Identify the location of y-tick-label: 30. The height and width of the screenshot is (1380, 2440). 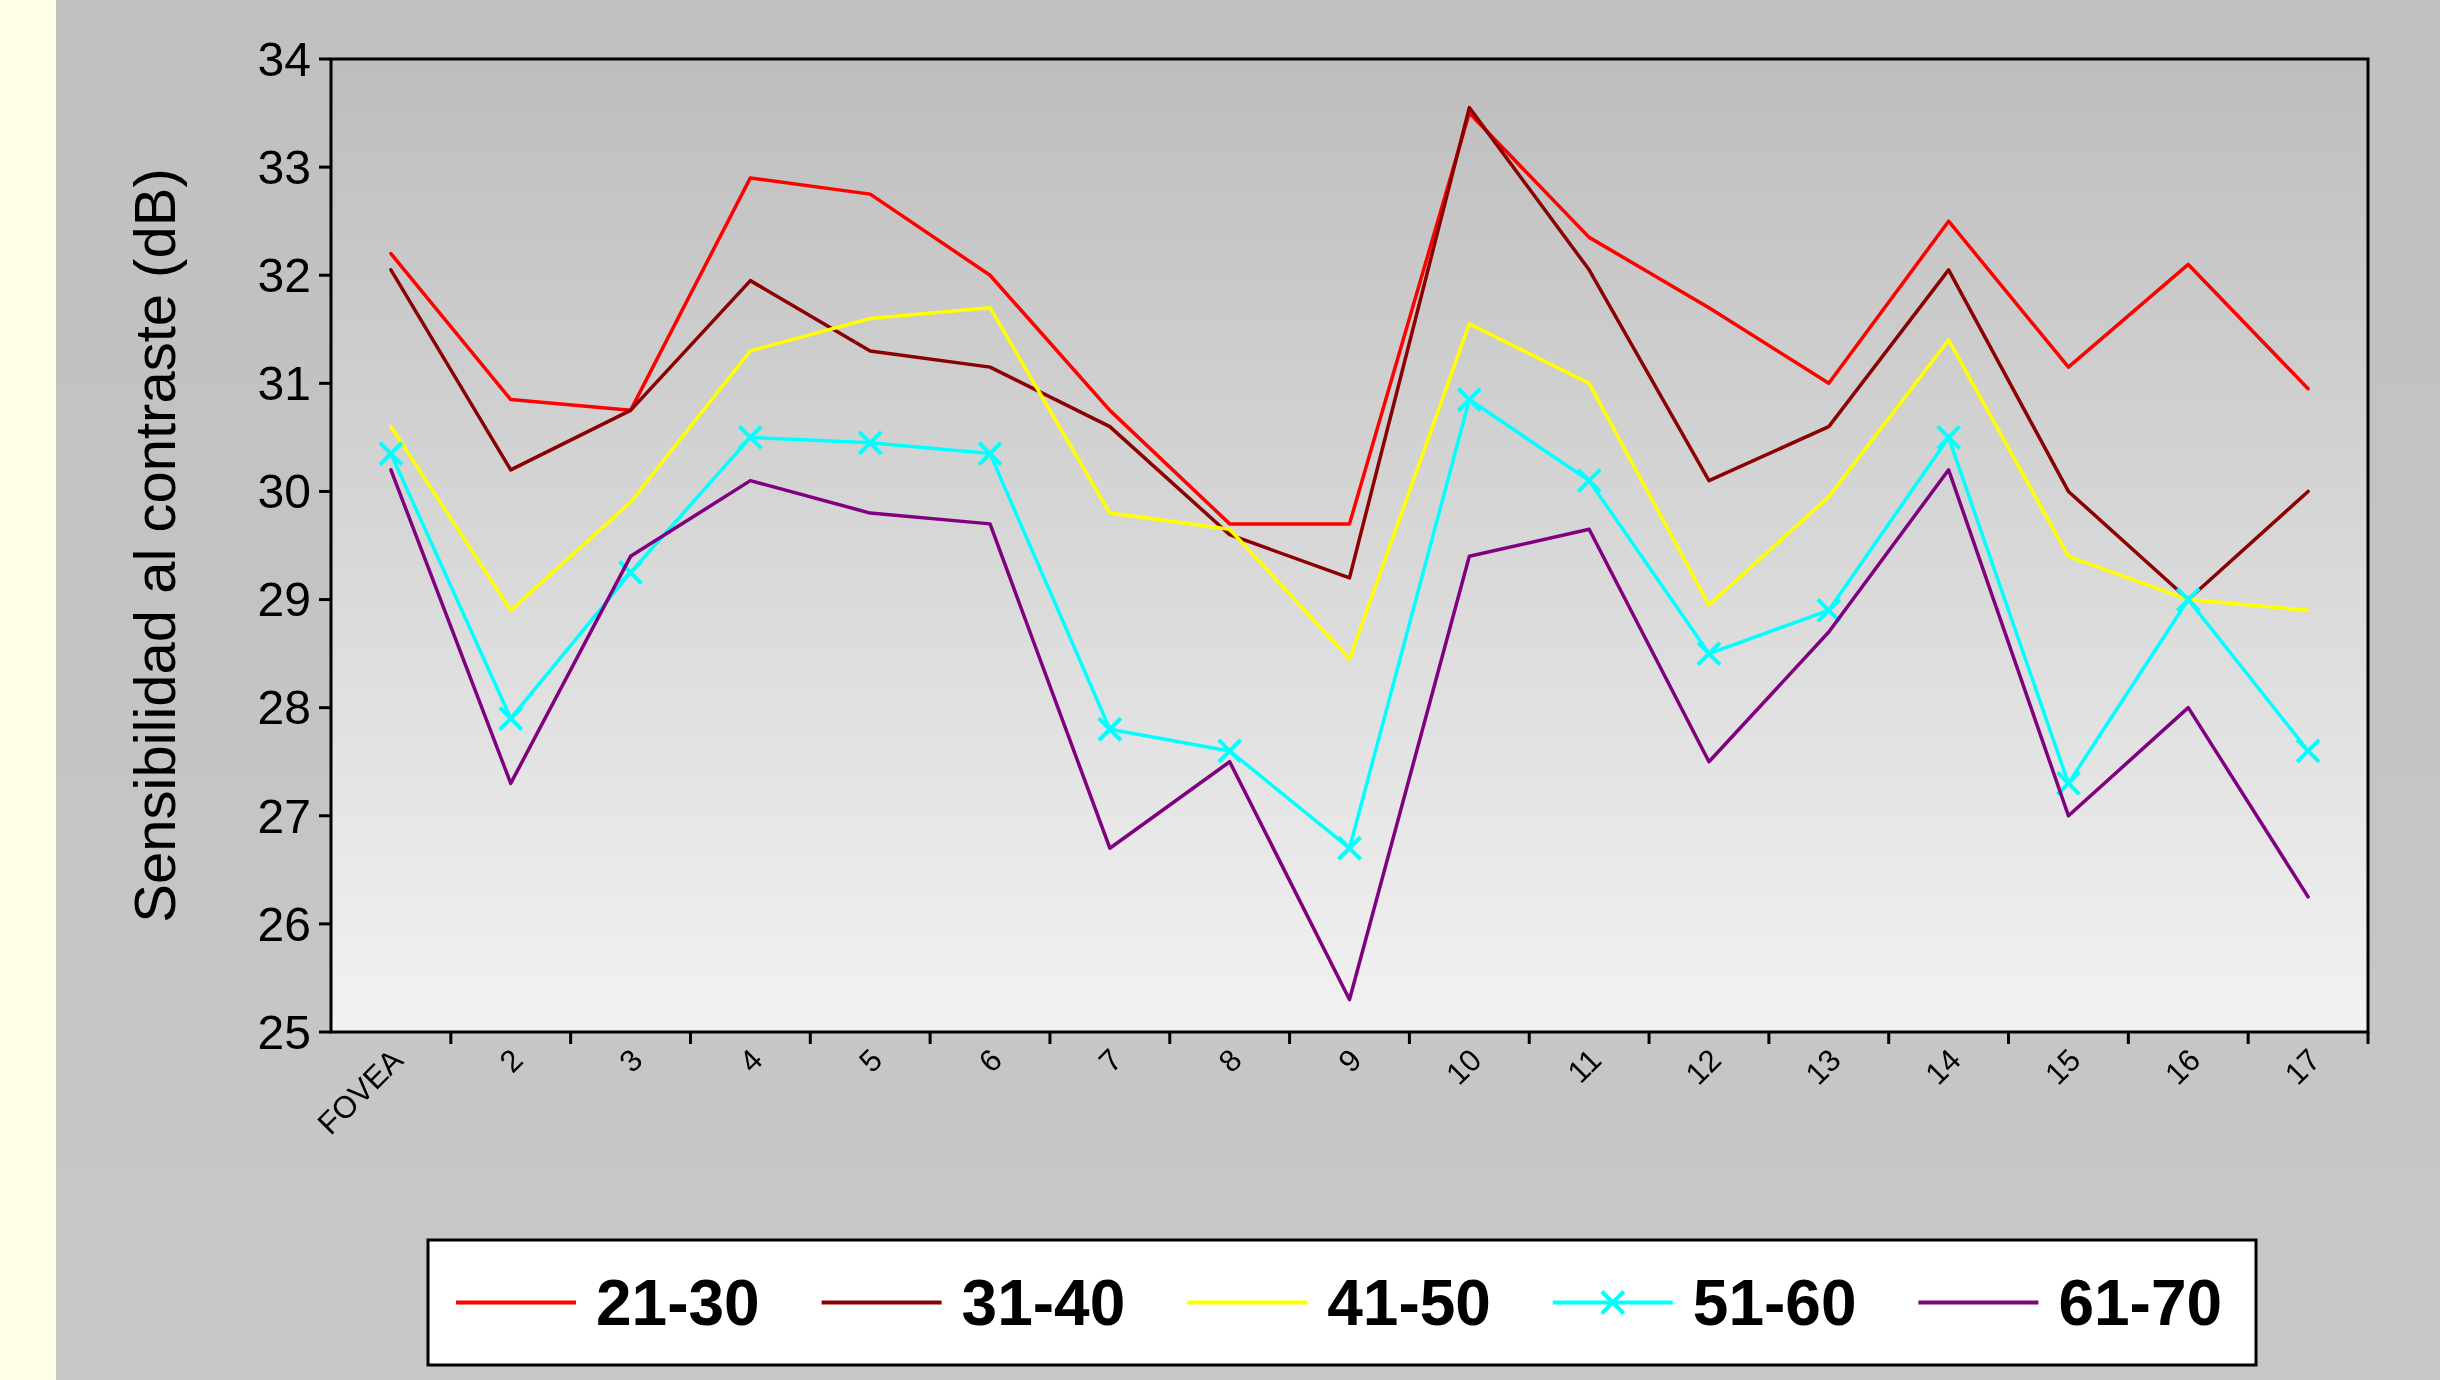
(284, 492).